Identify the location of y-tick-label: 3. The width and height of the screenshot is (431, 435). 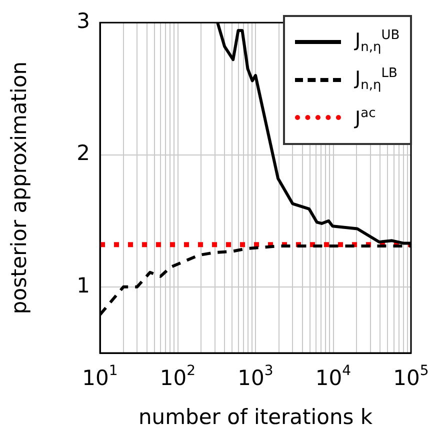
(83, 21).